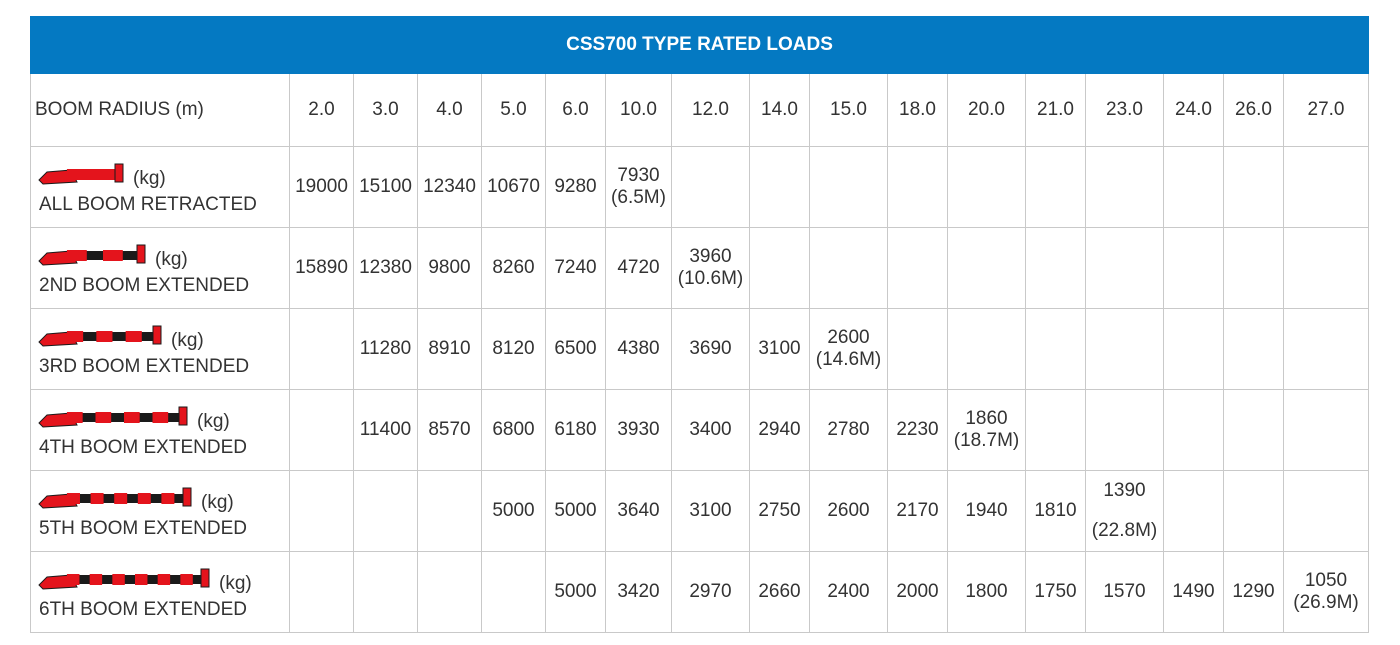 The height and width of the screenshot is (645, 1400). I want to click on load-value: 1750, so click(1055, 591).